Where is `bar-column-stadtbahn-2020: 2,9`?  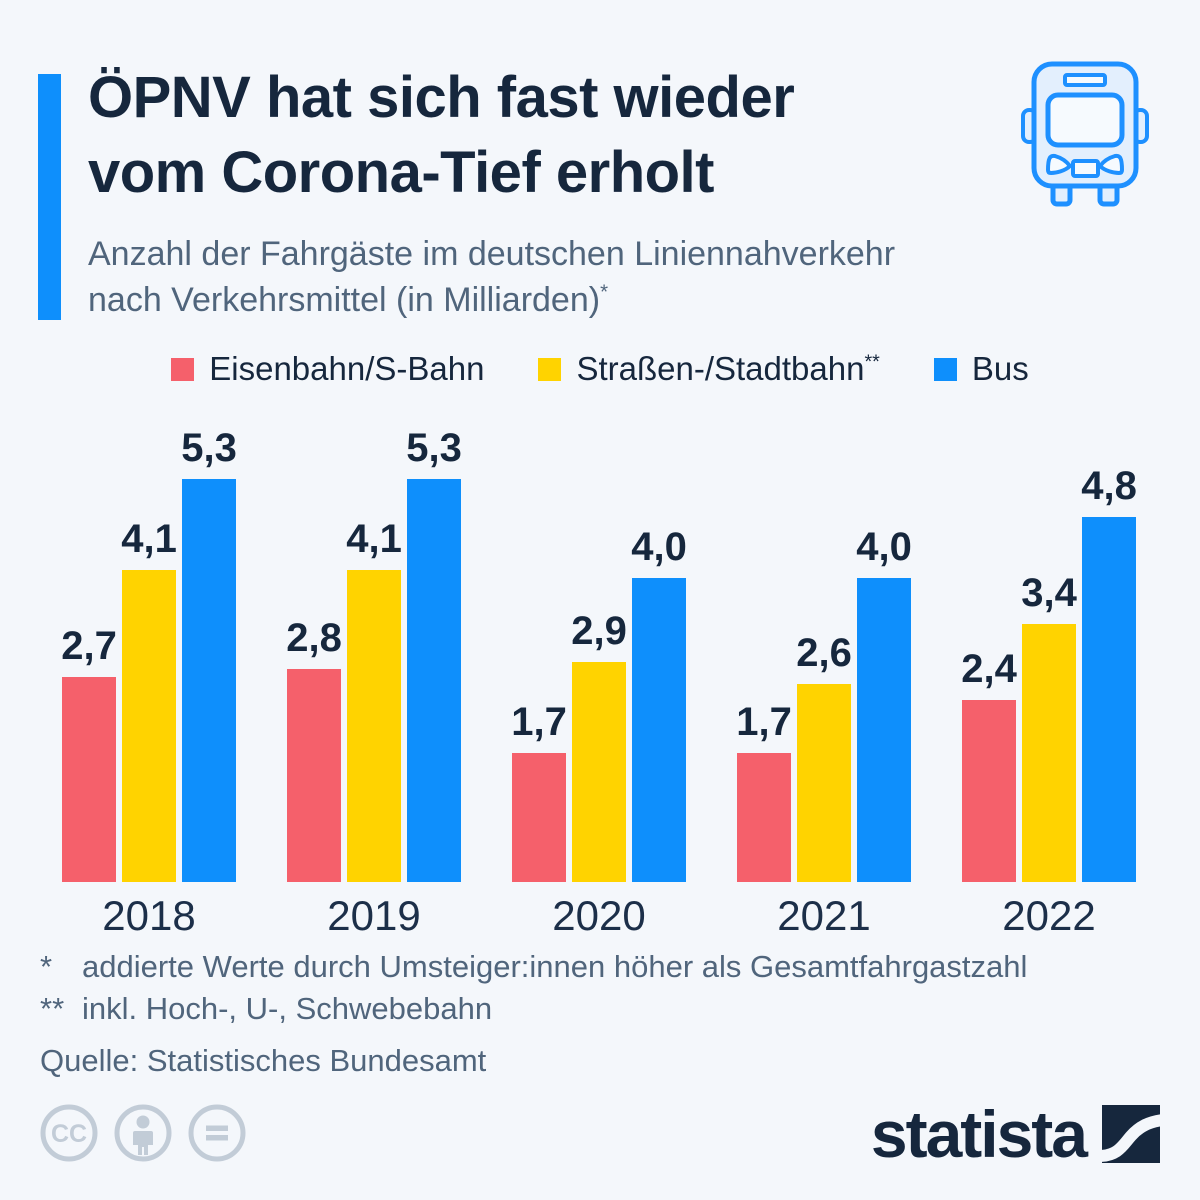
bar-column-stadtbahn-2020: 2,9 is located at coordinates (599, 745).